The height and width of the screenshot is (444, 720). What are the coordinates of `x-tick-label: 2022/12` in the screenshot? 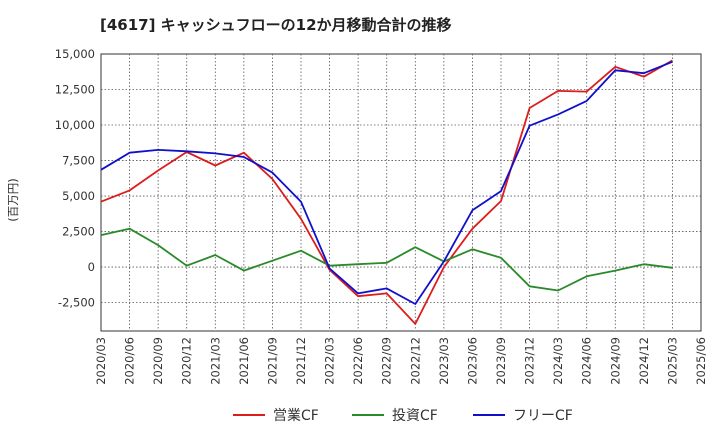 It's located at (415, 361).